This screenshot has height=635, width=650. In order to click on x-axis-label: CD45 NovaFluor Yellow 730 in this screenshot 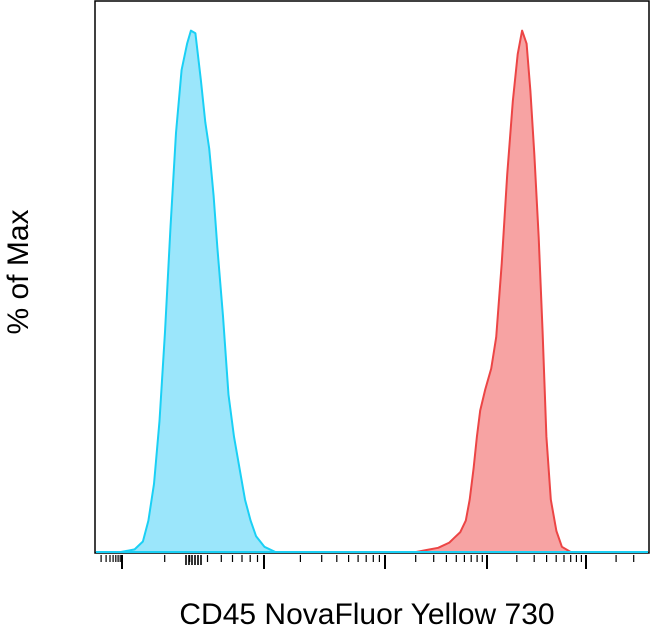, I will do `click(366, 614)`.